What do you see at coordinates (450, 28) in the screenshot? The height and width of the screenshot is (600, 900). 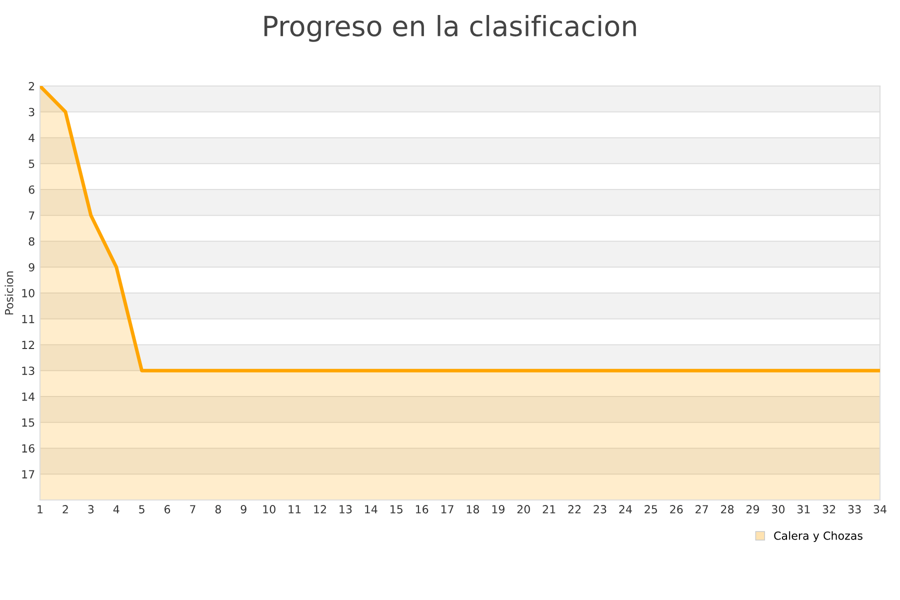 I see `chart-title: Progreso en la clasificacion` at bounding box center [450, 28].